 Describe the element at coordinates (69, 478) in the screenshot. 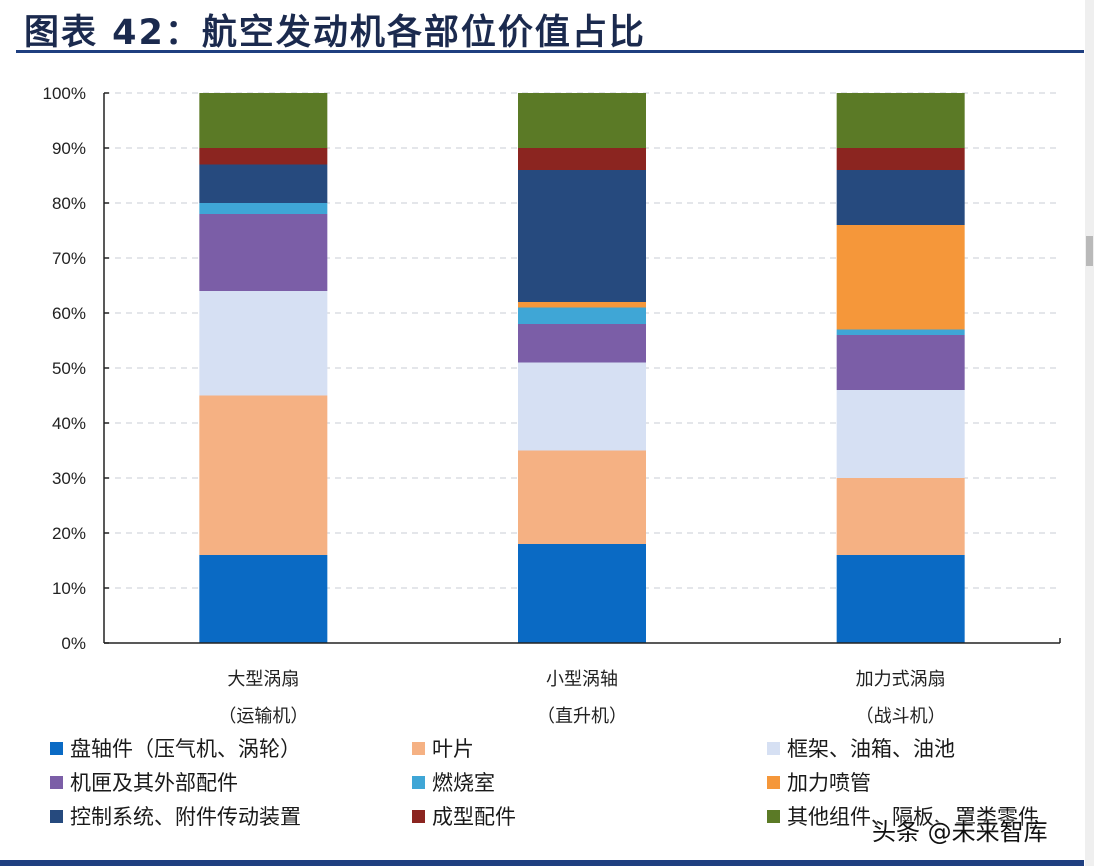

I see `y-tick-label: 30%` at that location.